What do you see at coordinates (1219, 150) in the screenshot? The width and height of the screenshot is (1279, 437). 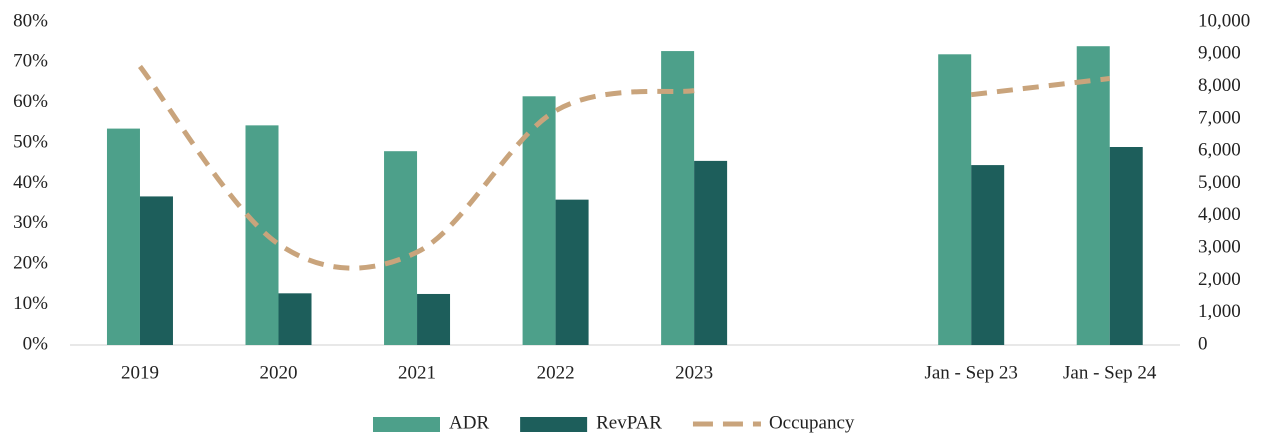 I see `y2-tick-label: 6,000` at bounding box center [1219, 150].